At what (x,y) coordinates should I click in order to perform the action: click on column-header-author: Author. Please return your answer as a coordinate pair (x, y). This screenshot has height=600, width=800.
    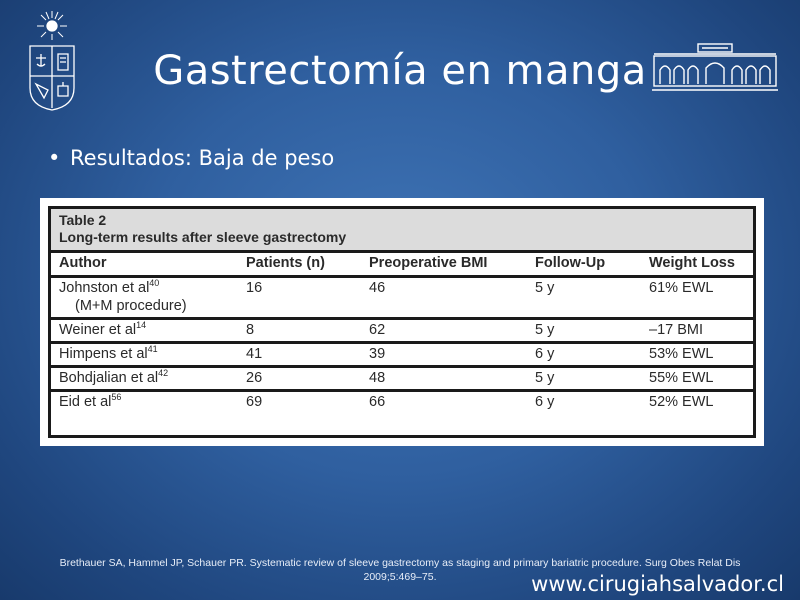
    Looking at the image, I should click on (83, 263).